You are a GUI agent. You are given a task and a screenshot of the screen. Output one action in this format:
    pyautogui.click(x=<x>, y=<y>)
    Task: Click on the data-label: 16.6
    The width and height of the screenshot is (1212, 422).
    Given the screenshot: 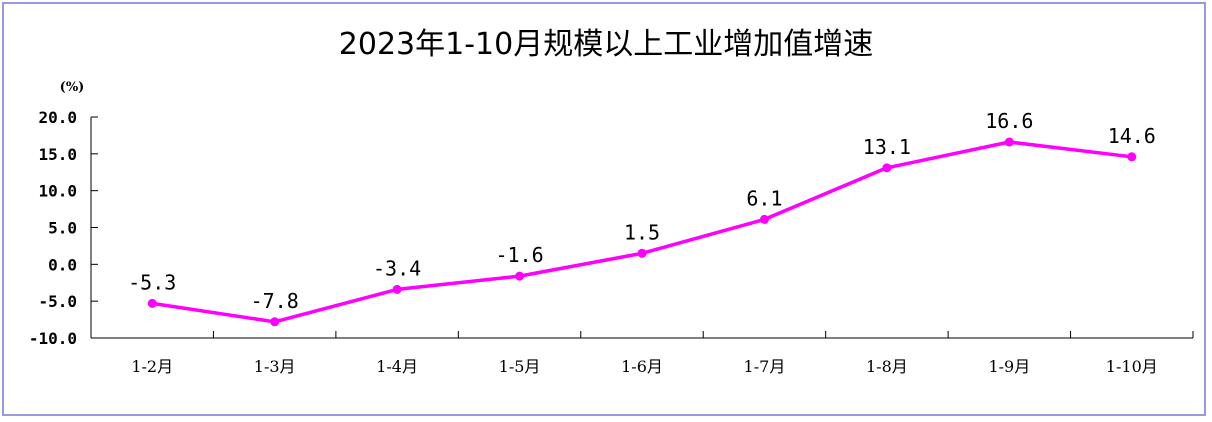 What is the action you would take?
    pyautogui.click(x=1009, y=121)
    